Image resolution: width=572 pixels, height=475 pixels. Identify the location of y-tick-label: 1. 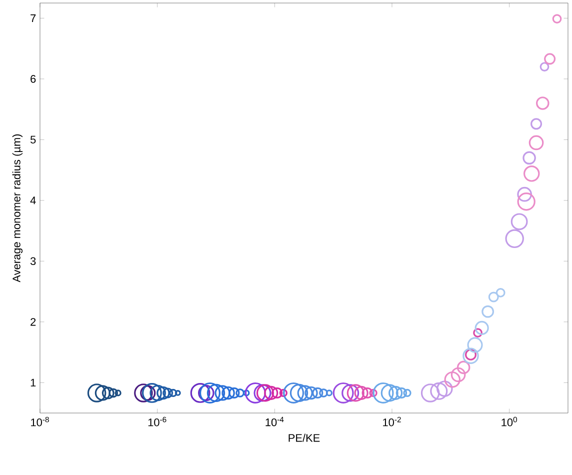
(33, 382).